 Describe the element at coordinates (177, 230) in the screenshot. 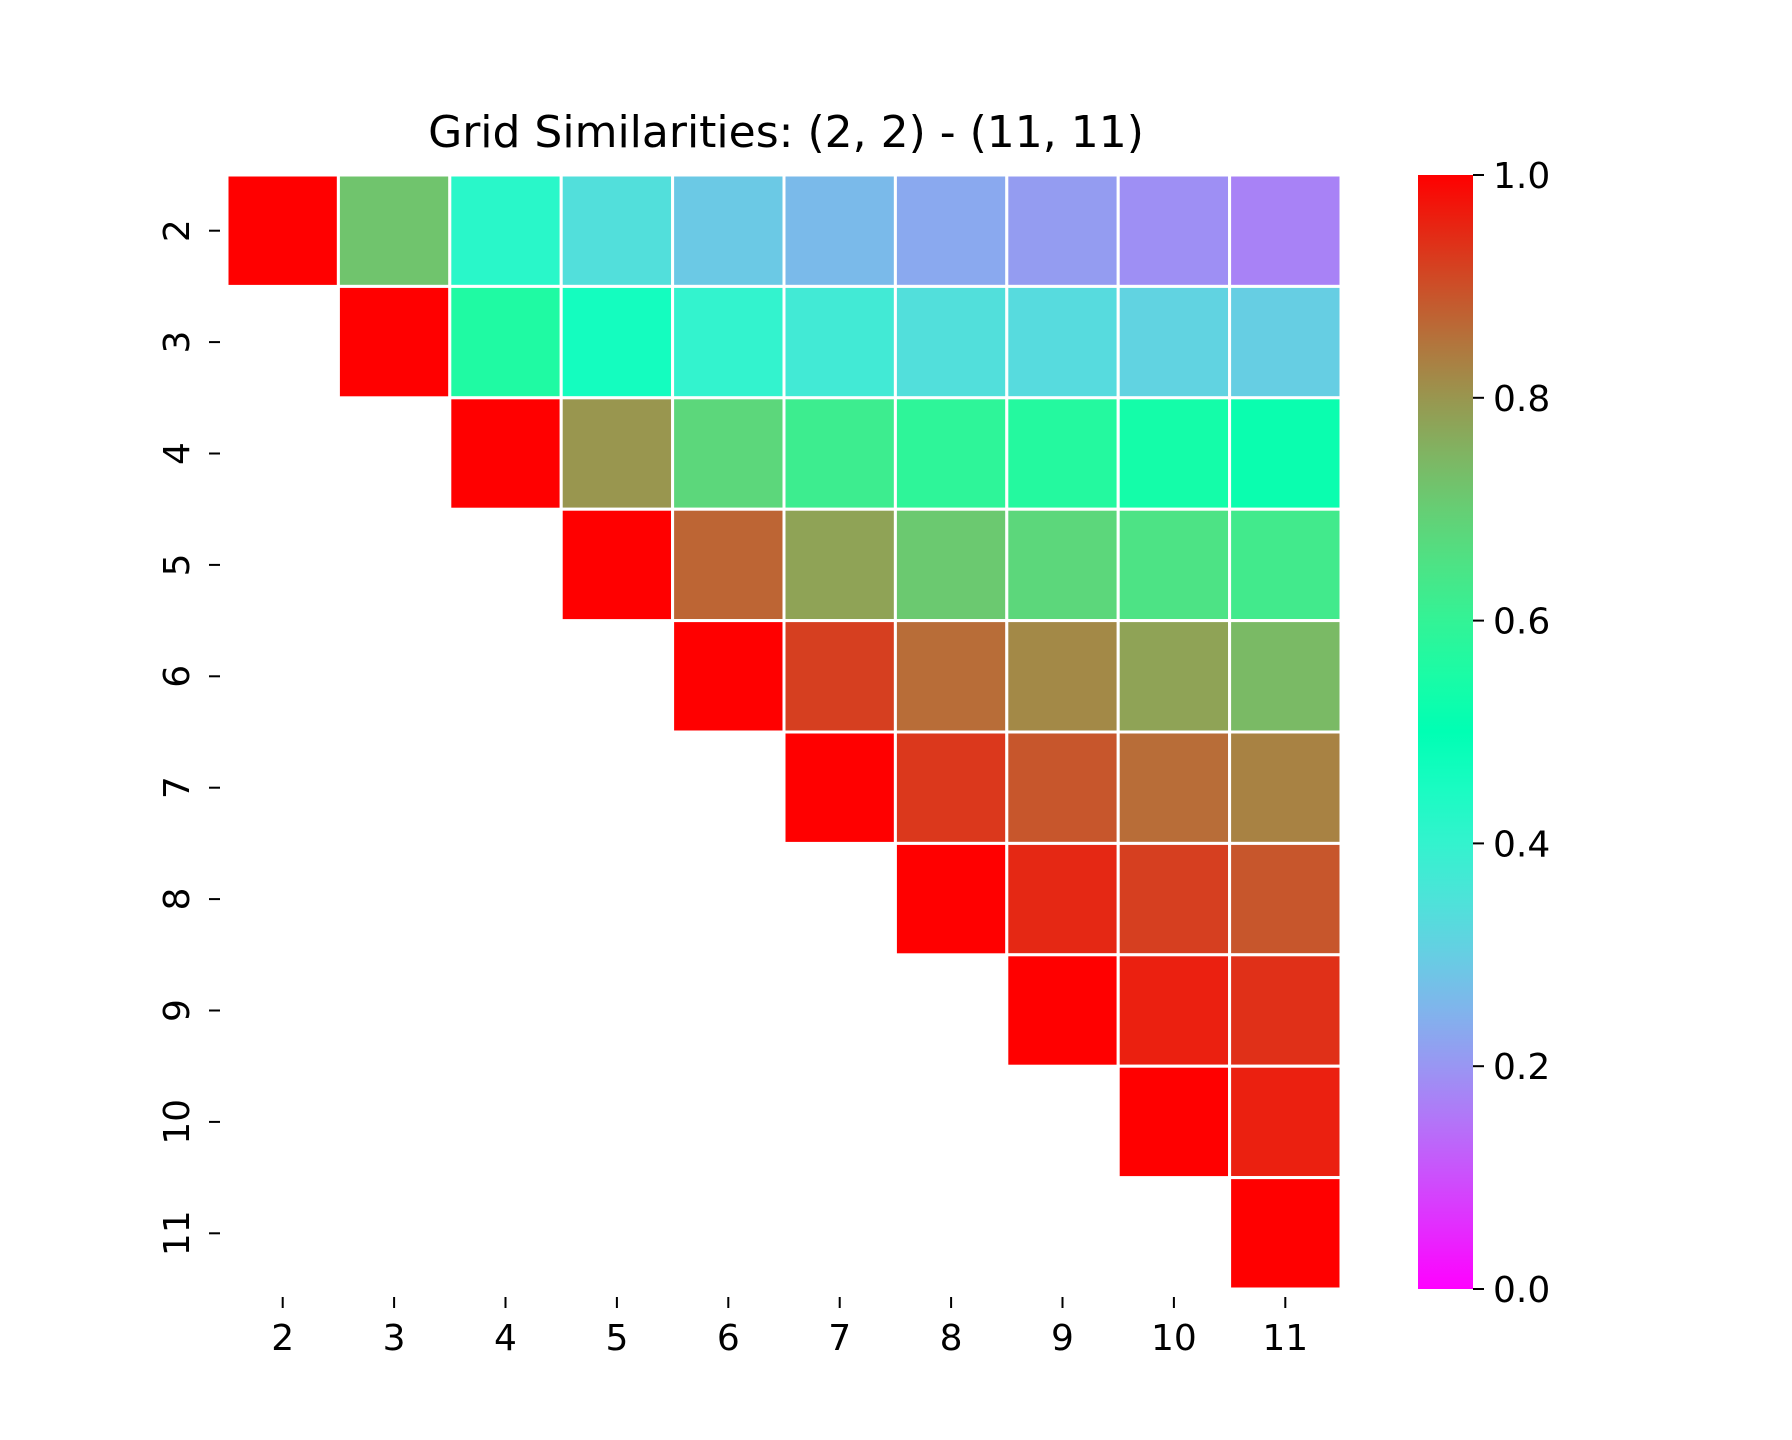

I see `y-tick-label: 2` at that location.